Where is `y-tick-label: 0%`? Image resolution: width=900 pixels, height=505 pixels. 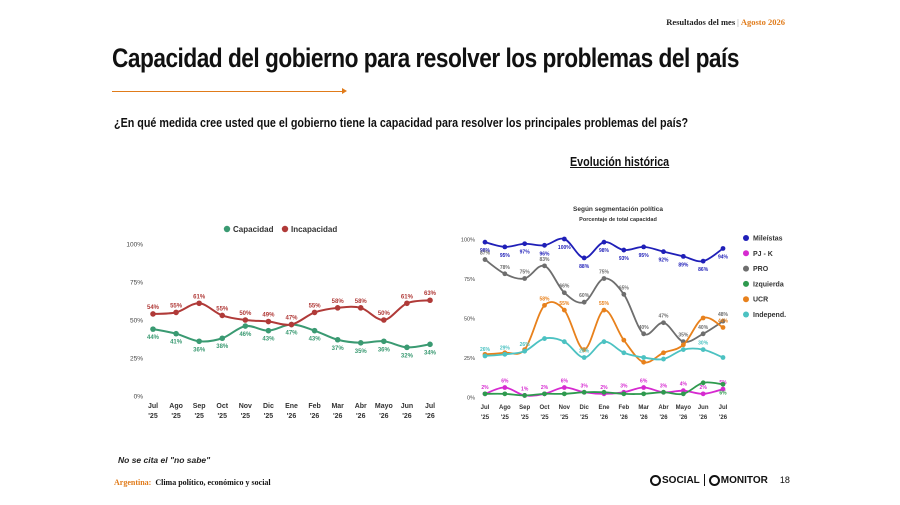 y-tick-label: 0% is located at coordinates (471, 399).